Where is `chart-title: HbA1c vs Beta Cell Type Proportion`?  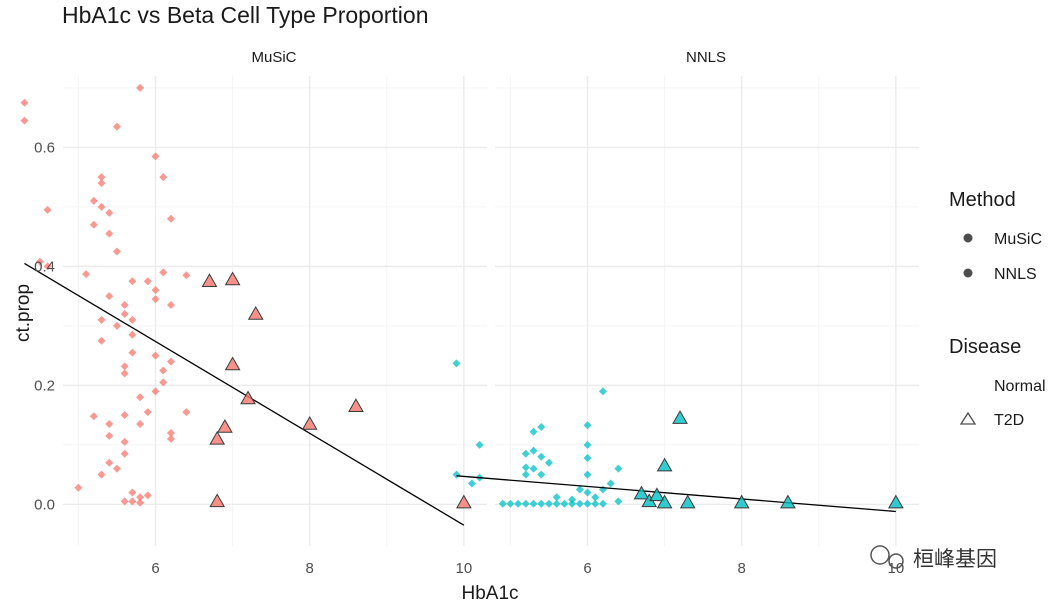
chart-title: HbA1c vs Beta Cell Type Proportion is located at coordinates (245, 15).